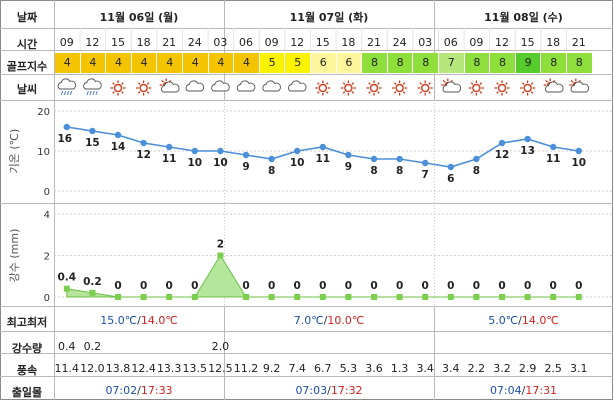 The width and height of the screenshot is (615, 403). I want to click on precip-amount-cell: 0.4, so click(67, 346).